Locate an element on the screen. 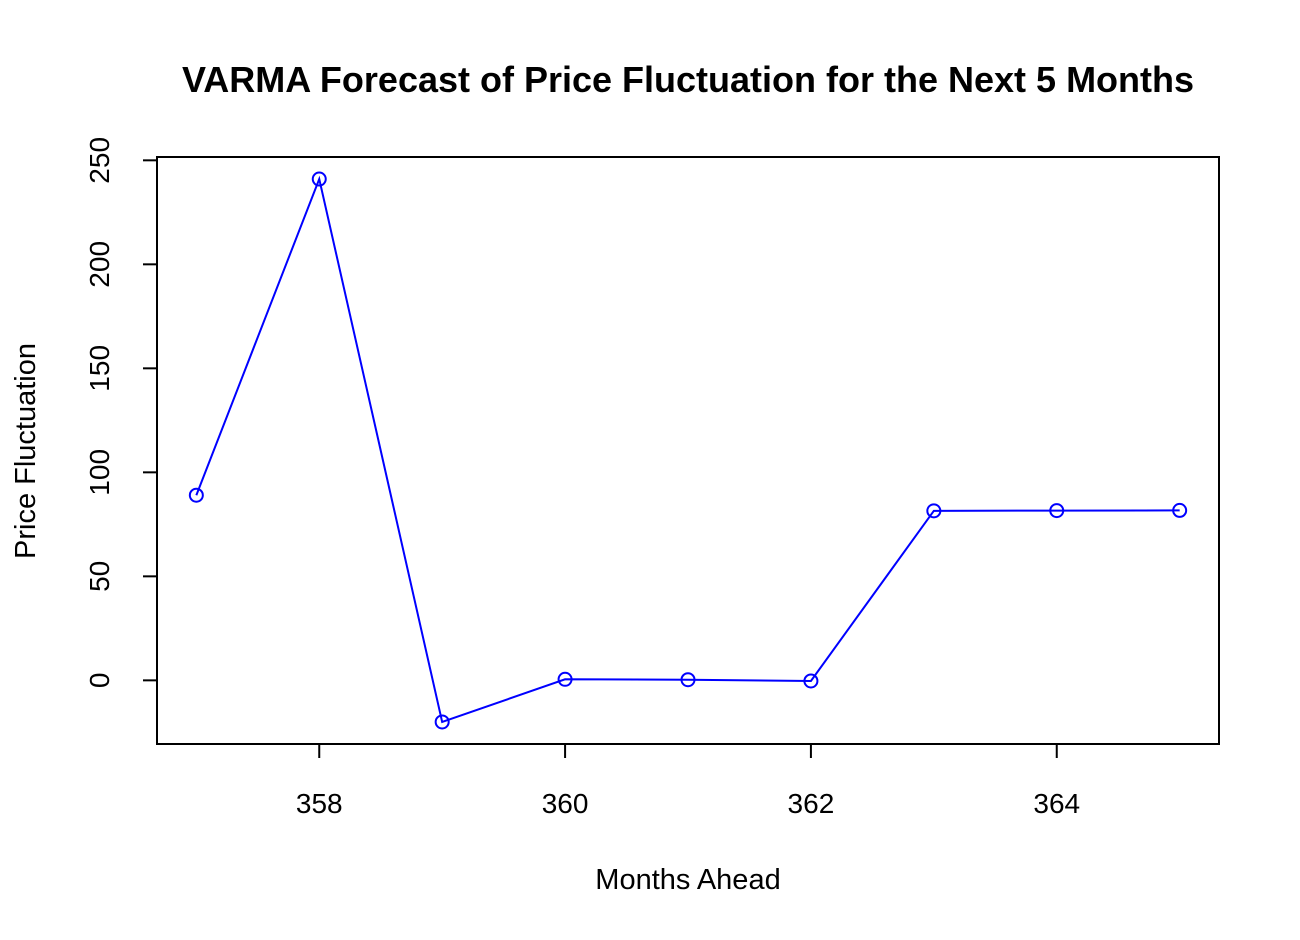 This screenshot has width=1300, height=940. y-tick-label: 50 is located at coordinates (99, 576).